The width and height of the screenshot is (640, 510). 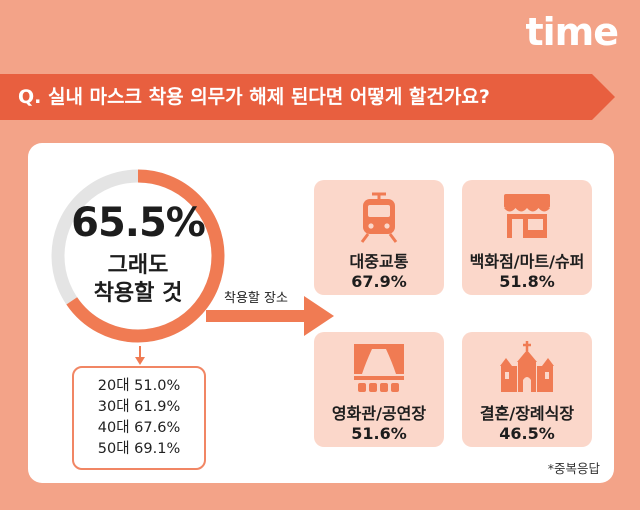 I want to click on place-name: 대중교통, so click(x=379, y=261).